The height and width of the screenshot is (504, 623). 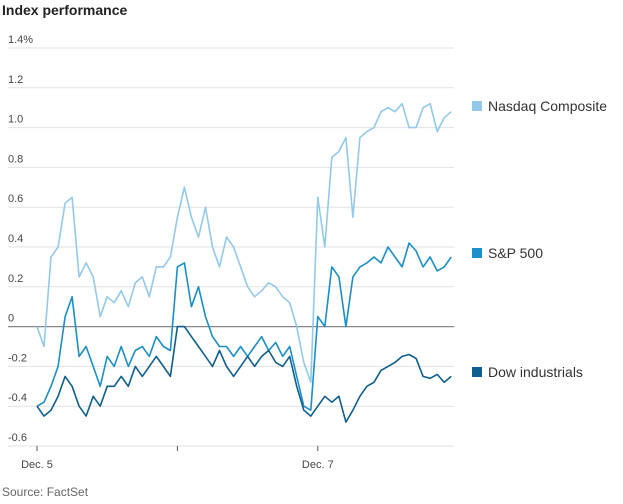 I want to click on y-tick-label: 0.8, so click(x=15, y=159).